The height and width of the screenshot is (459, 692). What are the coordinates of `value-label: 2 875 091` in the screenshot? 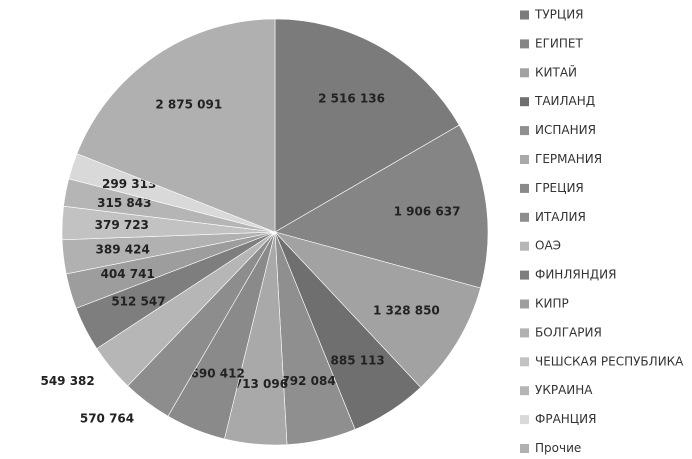 It's located at (188, 105).